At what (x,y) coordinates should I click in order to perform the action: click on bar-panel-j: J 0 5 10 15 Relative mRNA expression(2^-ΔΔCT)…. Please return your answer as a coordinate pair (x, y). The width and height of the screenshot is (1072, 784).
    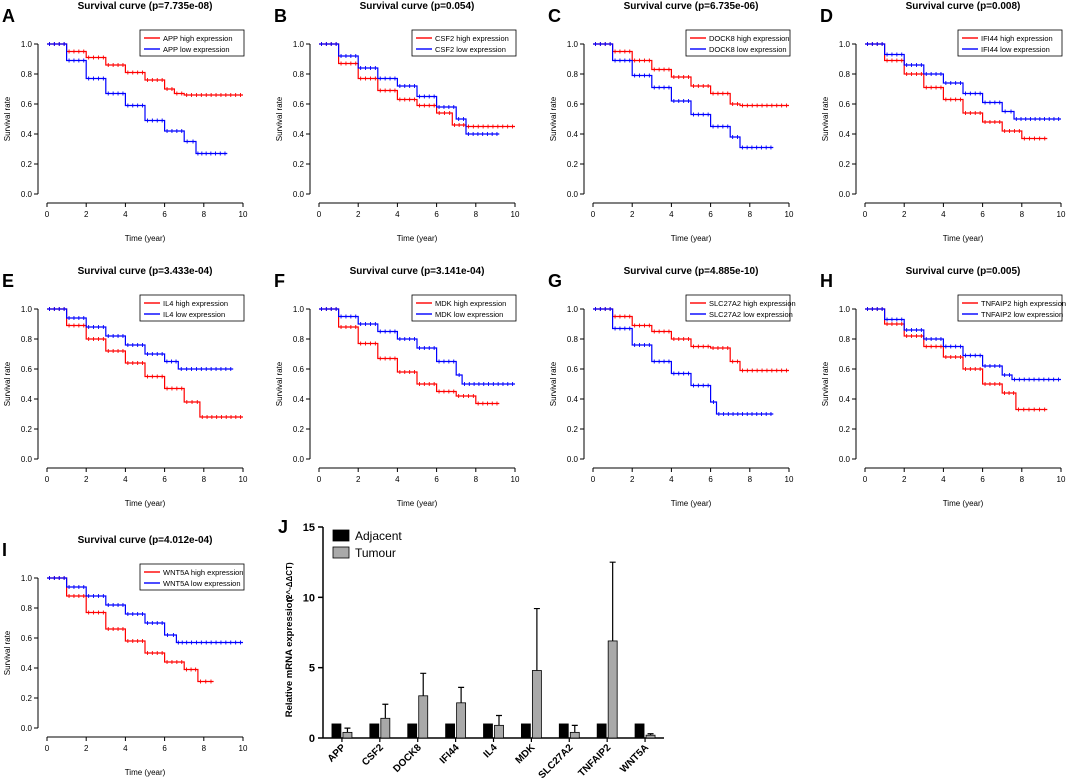
    Looking at the image, I should click on (471, 649).